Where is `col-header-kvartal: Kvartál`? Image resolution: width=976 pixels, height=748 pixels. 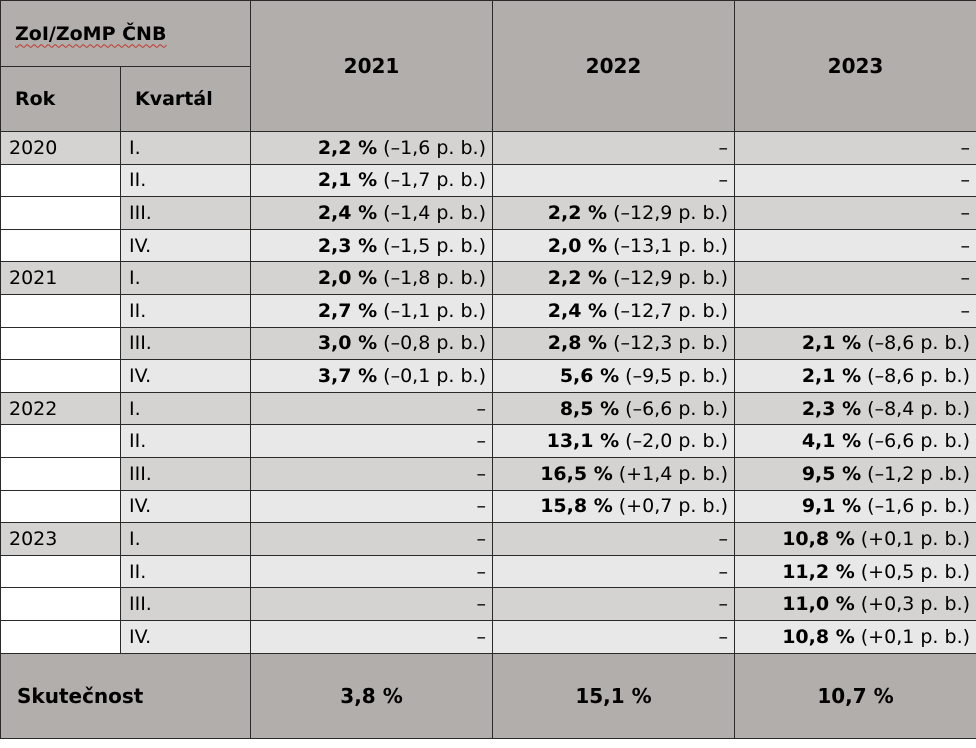
col-header-kvartal: Kvartál is located at coordinates (185, 99).